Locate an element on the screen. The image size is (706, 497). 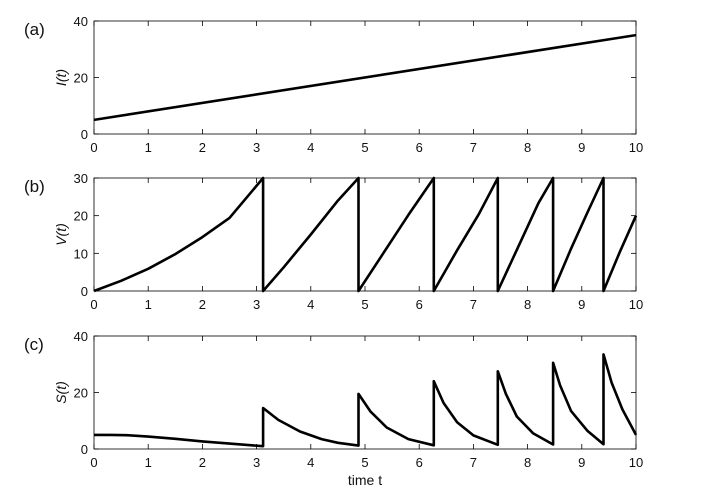
panel-label: (a) is located at coordinates (34, 29).